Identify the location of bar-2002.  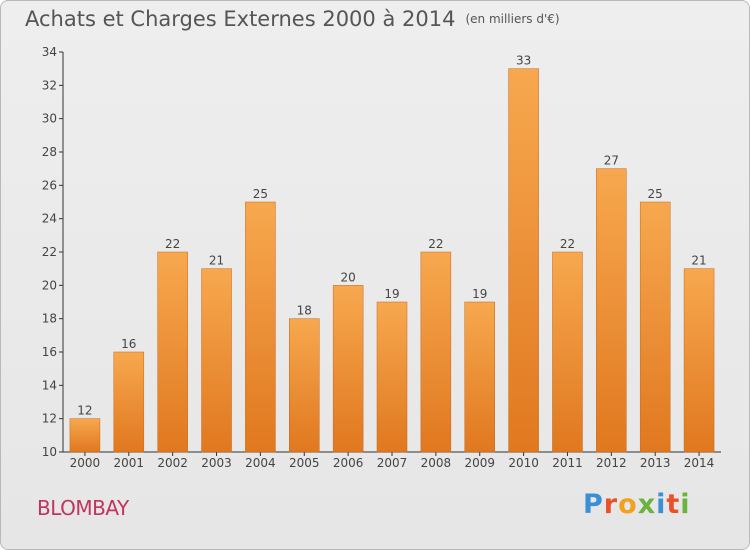
(172, 352).